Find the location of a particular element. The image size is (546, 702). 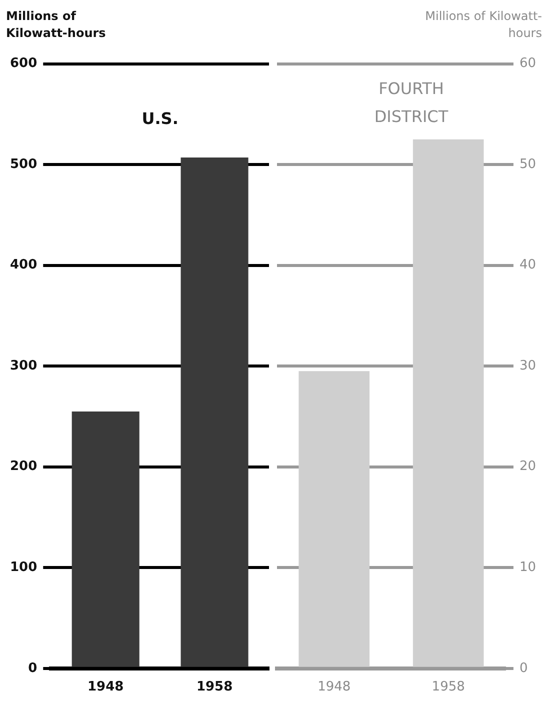

y2-tick-label: 50 is located at coordinates (527, 164).